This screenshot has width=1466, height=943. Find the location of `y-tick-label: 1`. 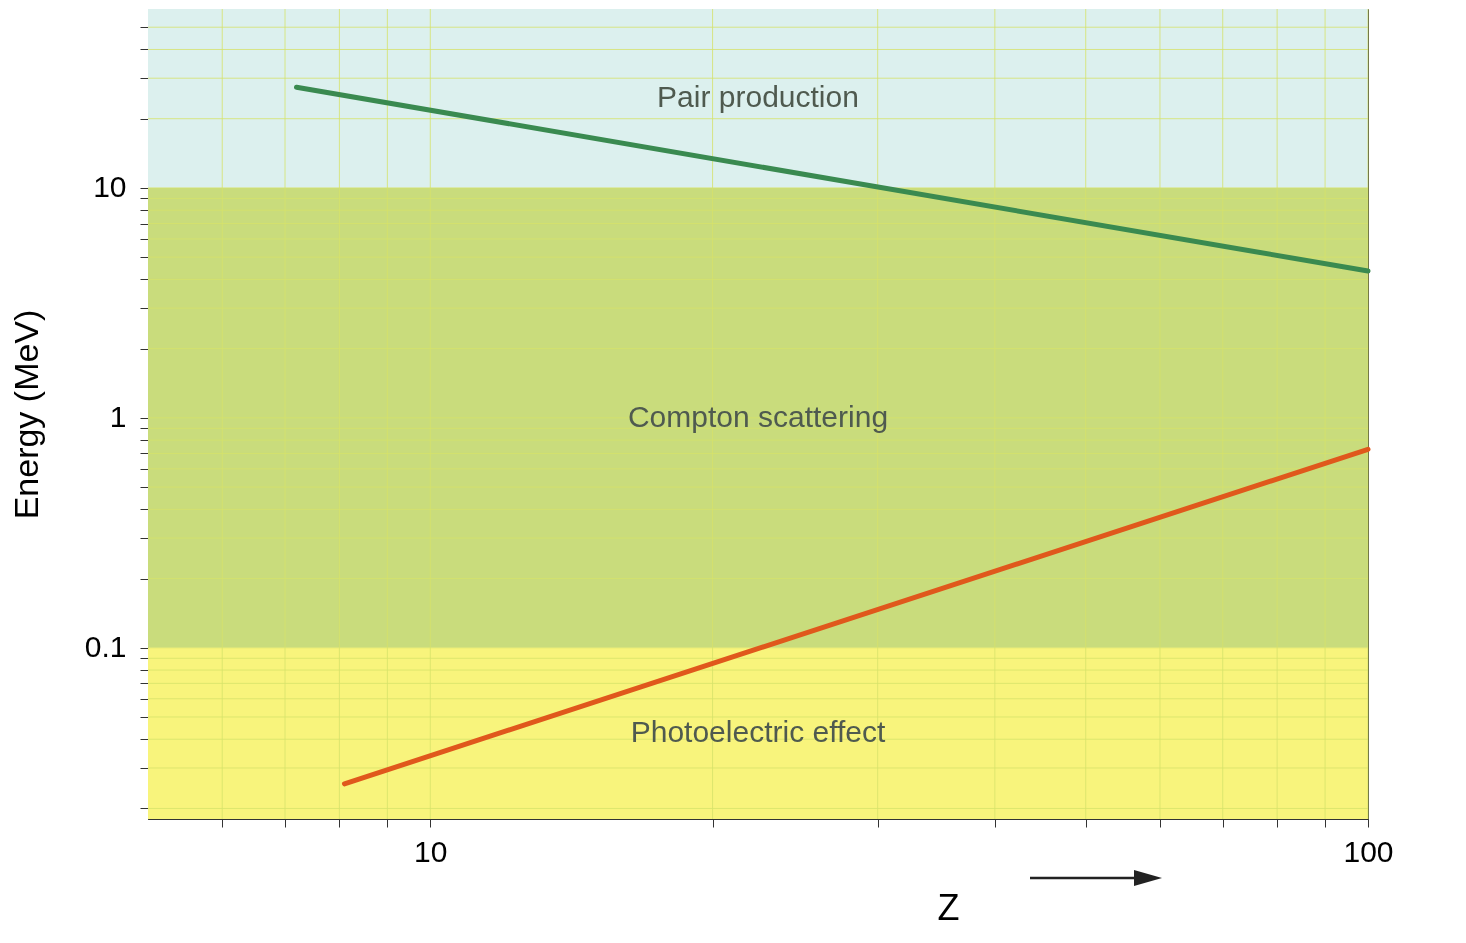

y-tick-label: 1 is located at coordinates (118, 417).